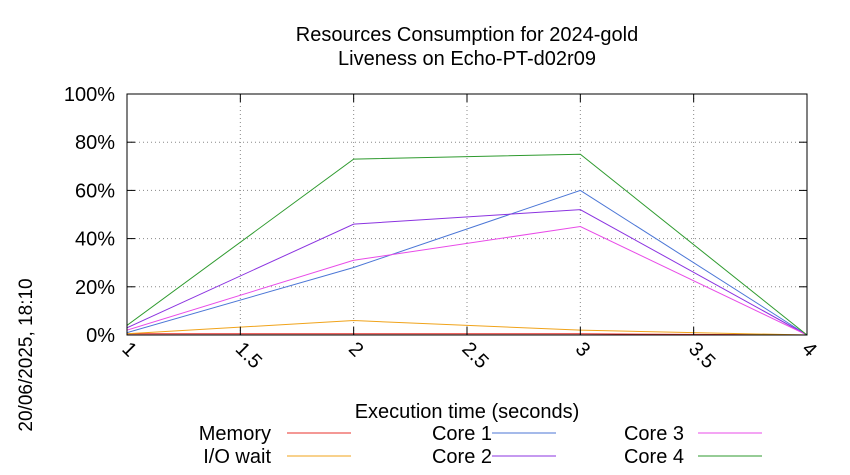 Image resolution: width=850 pixels, height=475 pixels. Describe the element at coordinates (235, 434) in the screenshot. I see `legend-label-memory: Memory` at that location.